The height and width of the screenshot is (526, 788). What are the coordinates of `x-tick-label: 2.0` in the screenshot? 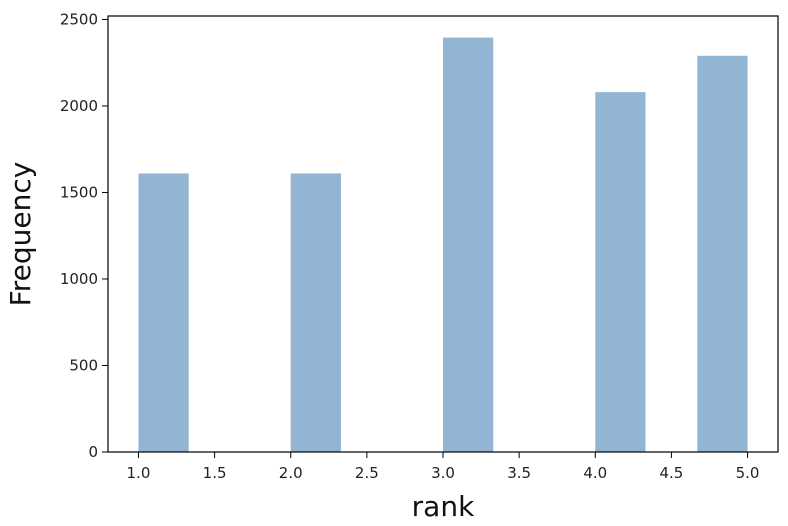 It's located at (291, 473).